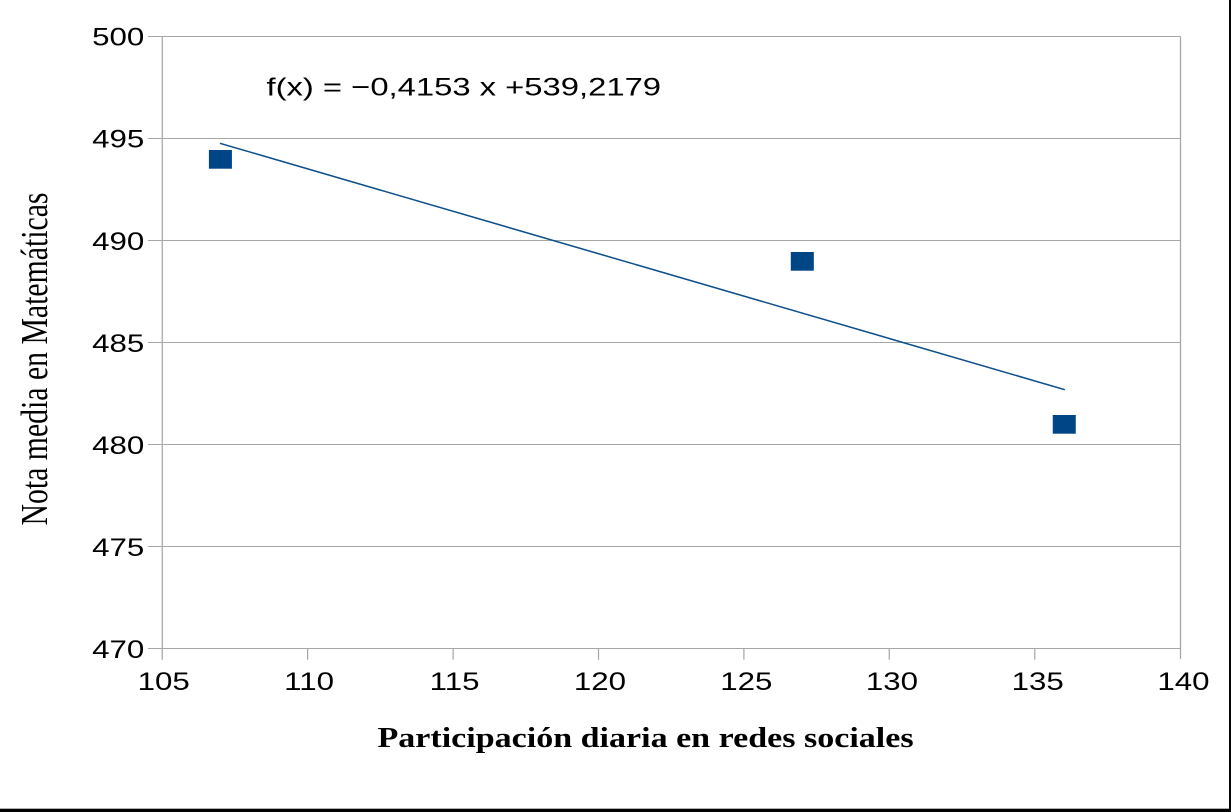  Describe the element at coordinates (118, 446) in the screenshot. I see `svg-text: 480` at that location.